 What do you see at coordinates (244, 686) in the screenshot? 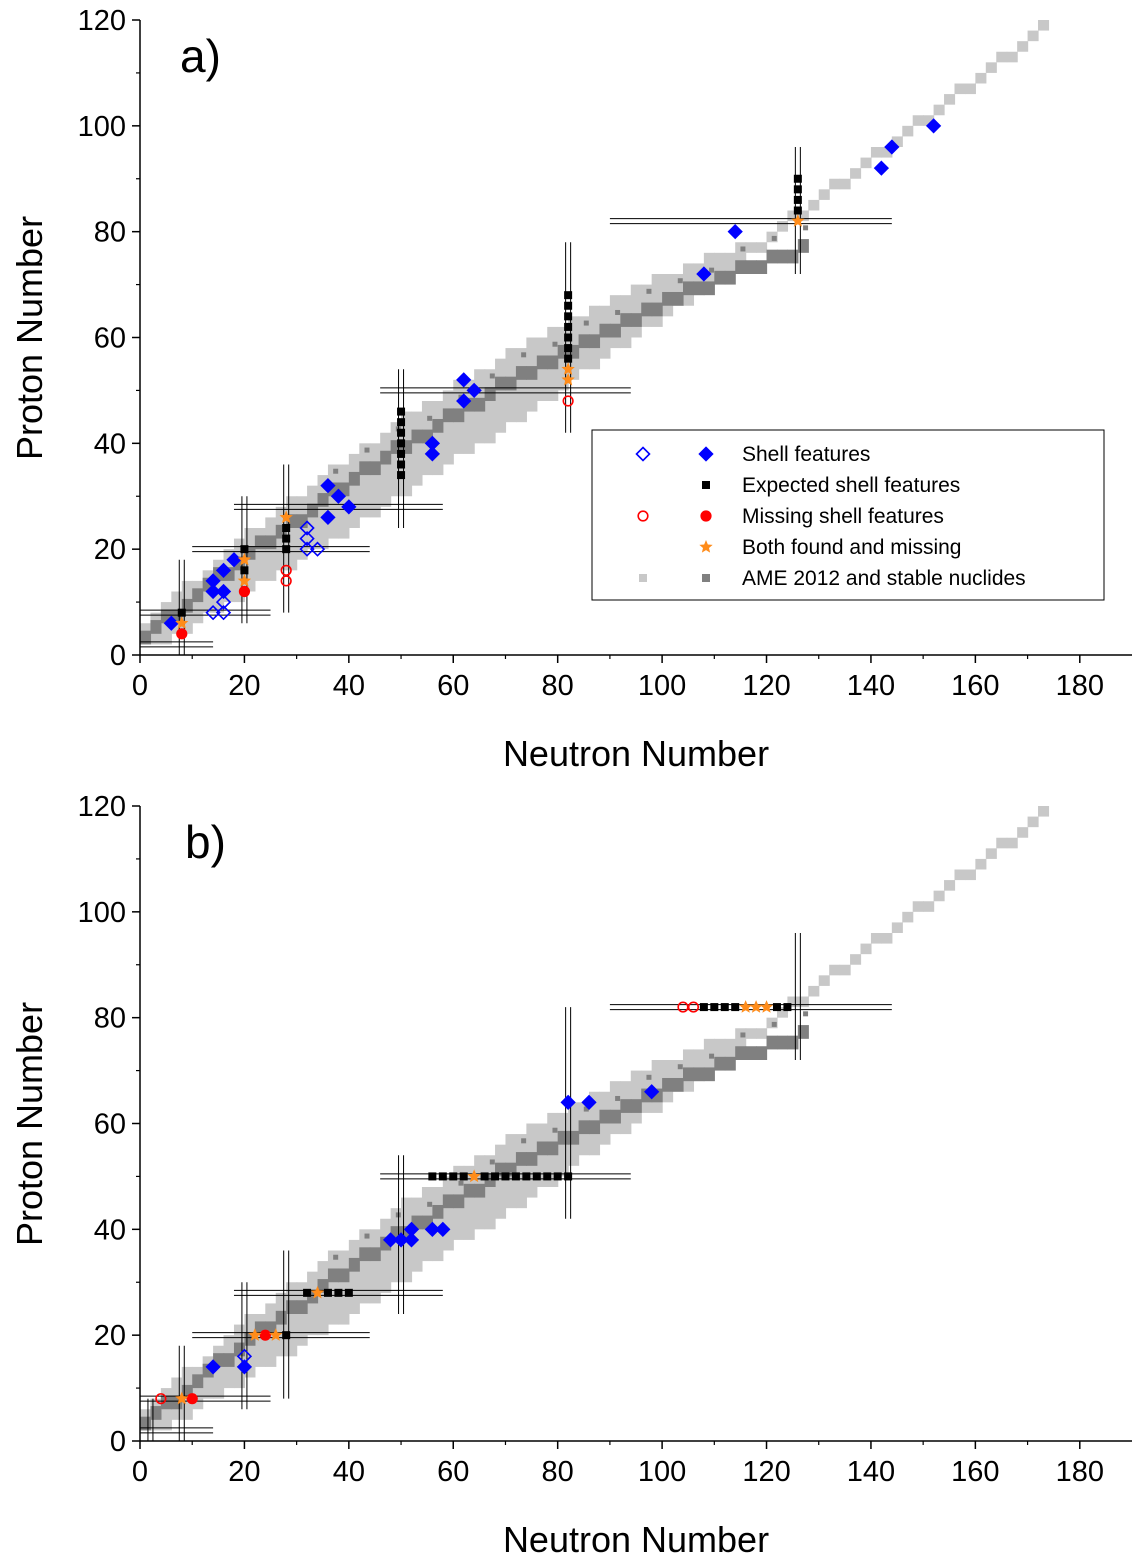
I see `x-tick-label: 20` at bounding box center [244, 686].